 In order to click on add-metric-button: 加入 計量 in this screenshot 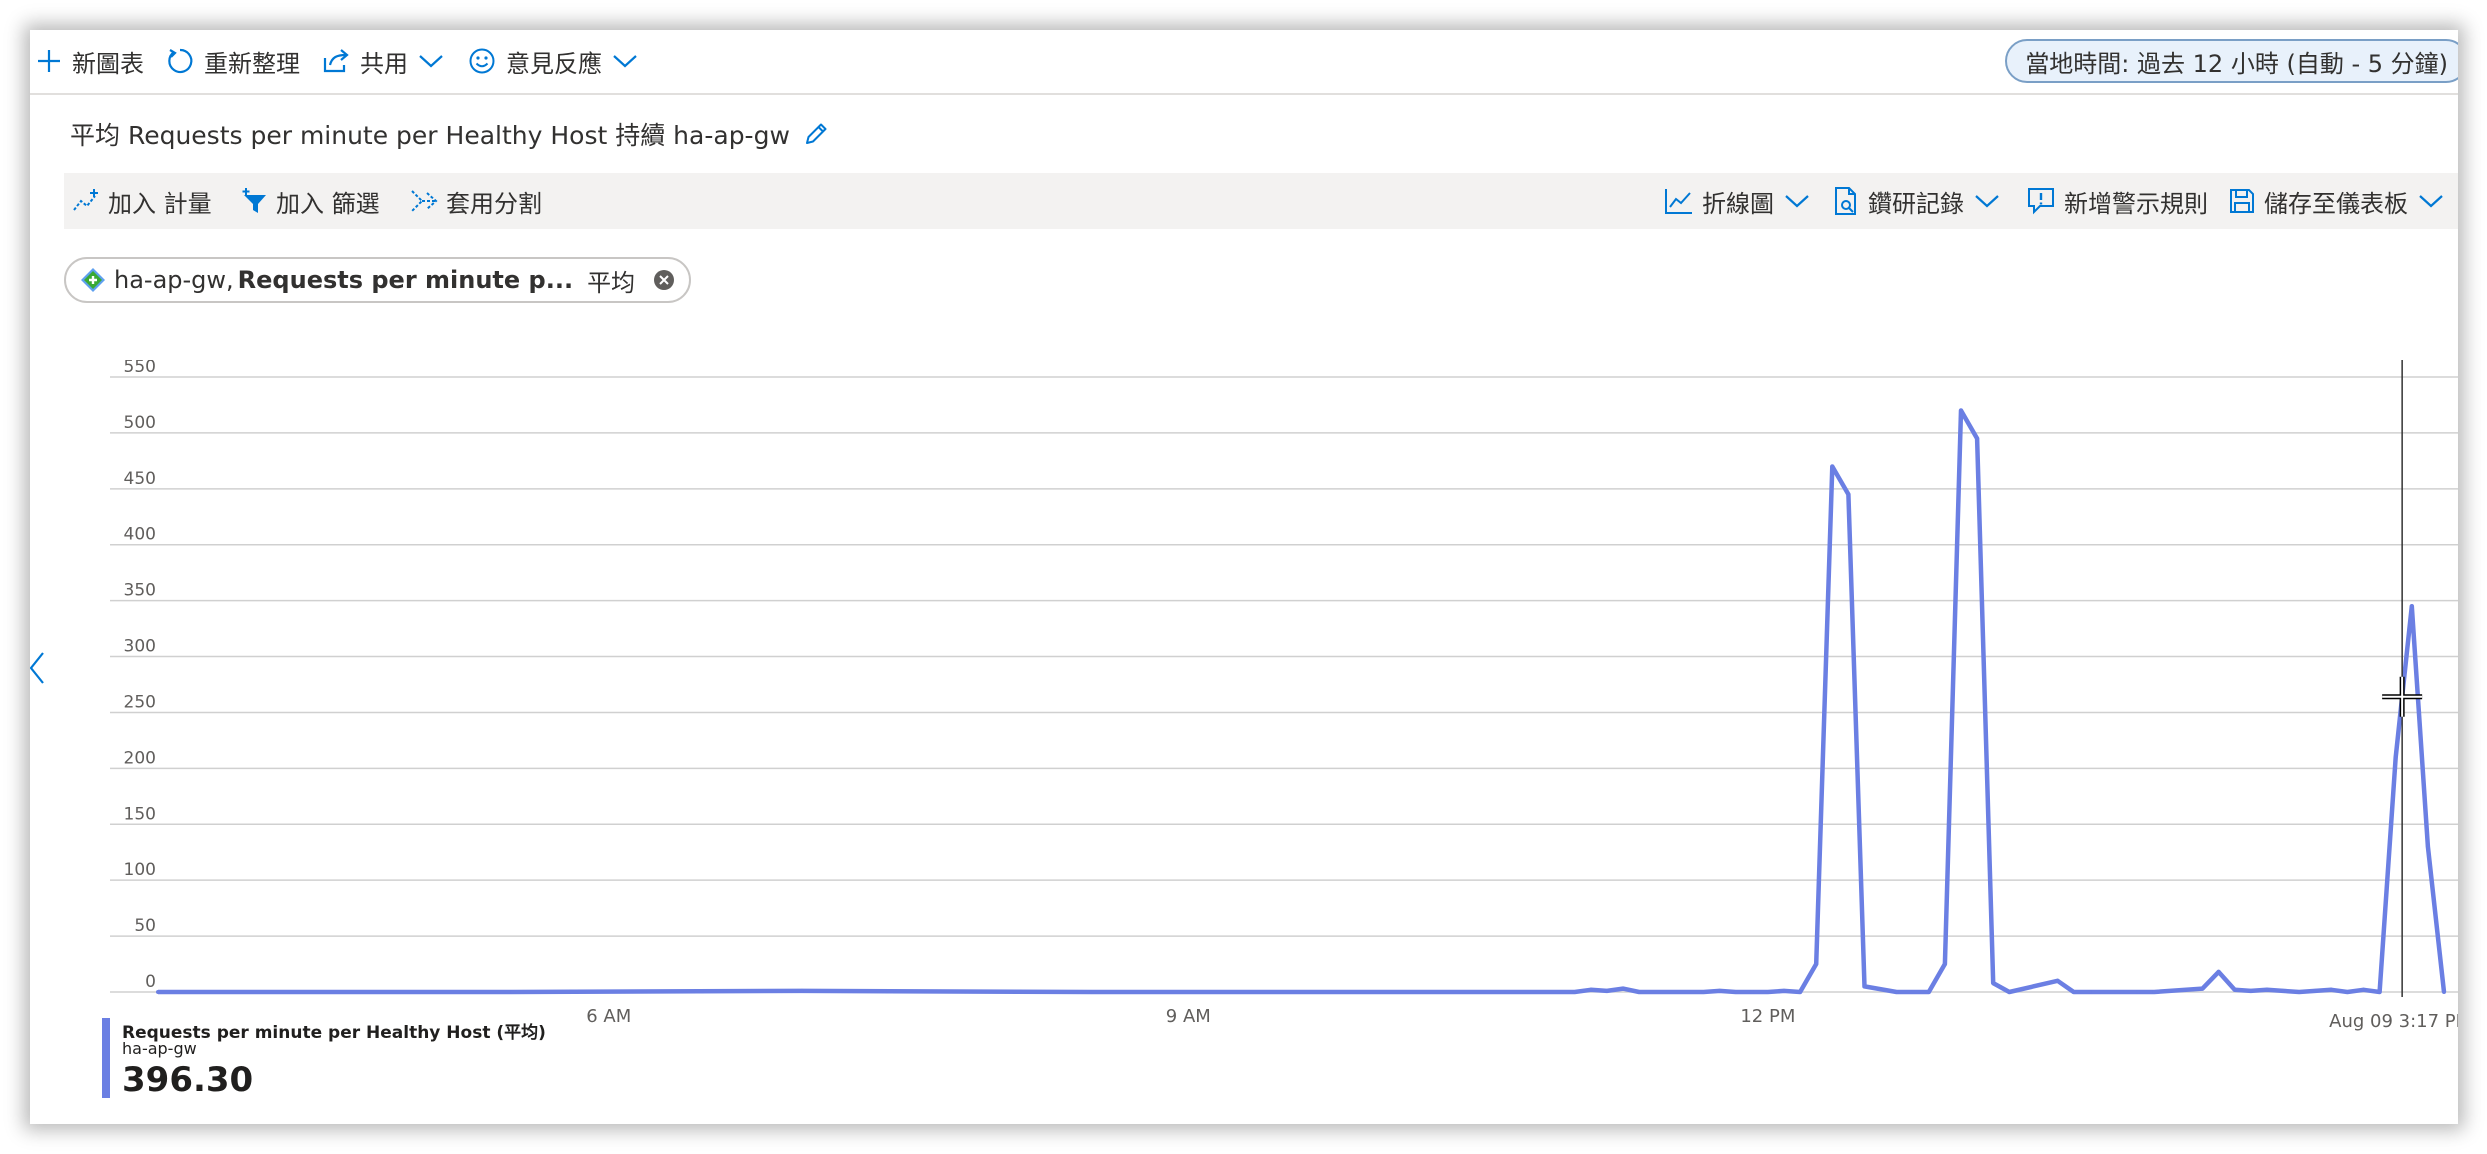, I will do `click(142, 201)`.